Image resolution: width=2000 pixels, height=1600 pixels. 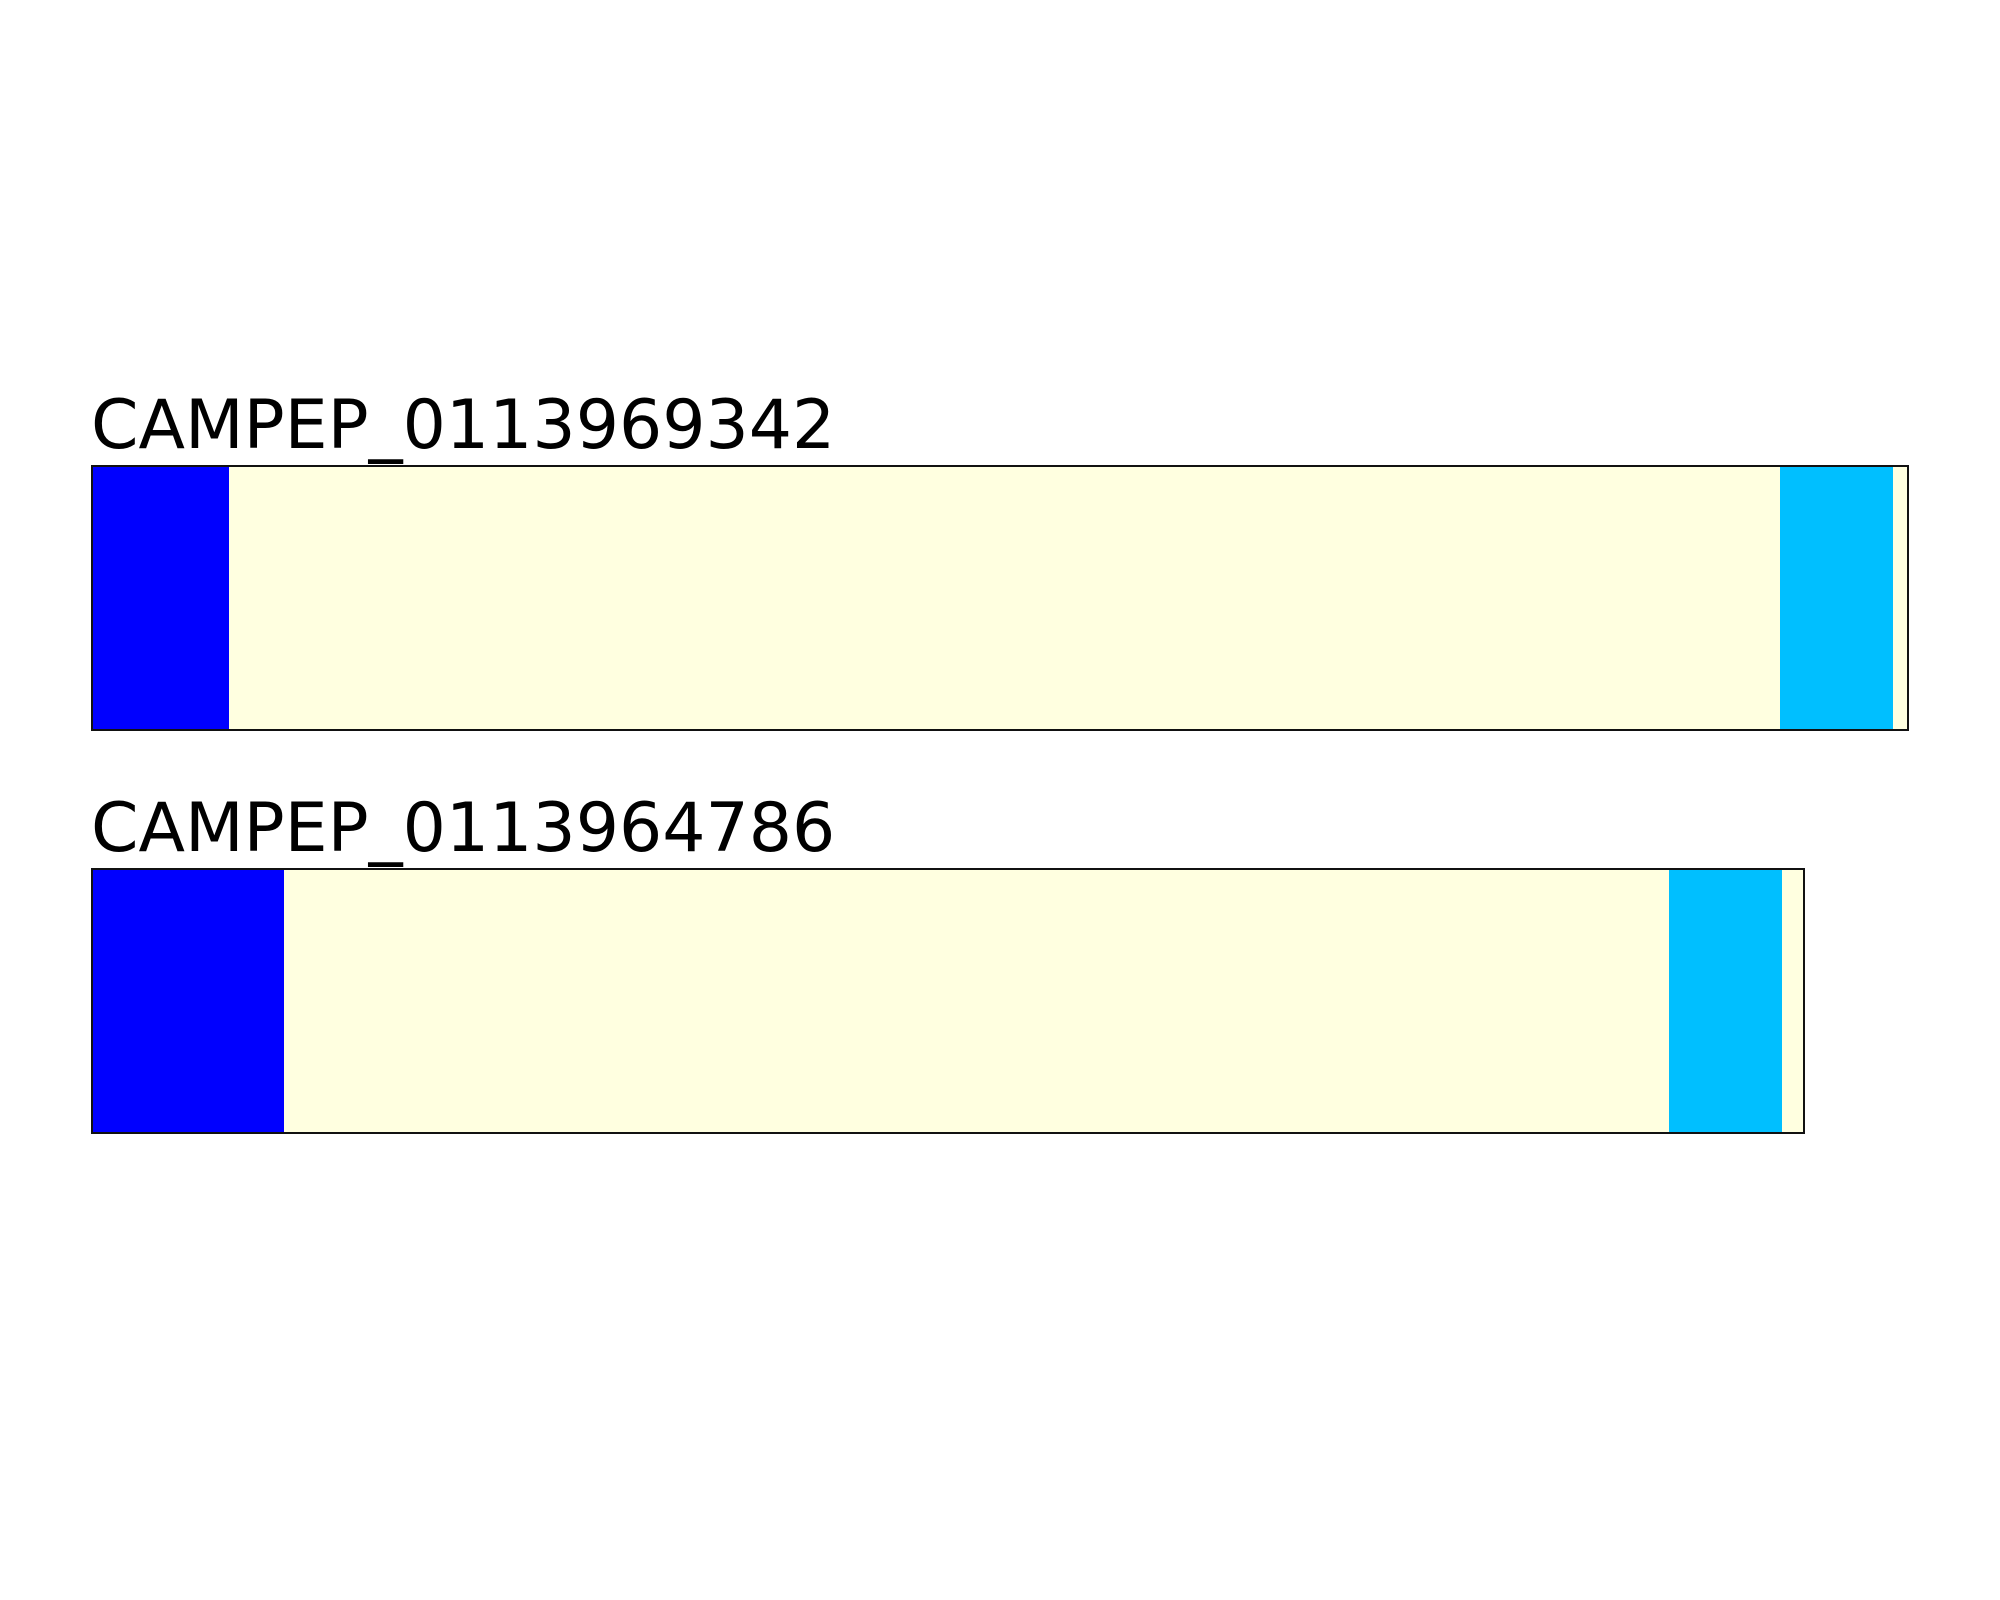 What do you see at coordinates (463, 425) in the screenshot?
I see `track-title-1: CAMPEP_0113969342` at bounding box center [463, 425].